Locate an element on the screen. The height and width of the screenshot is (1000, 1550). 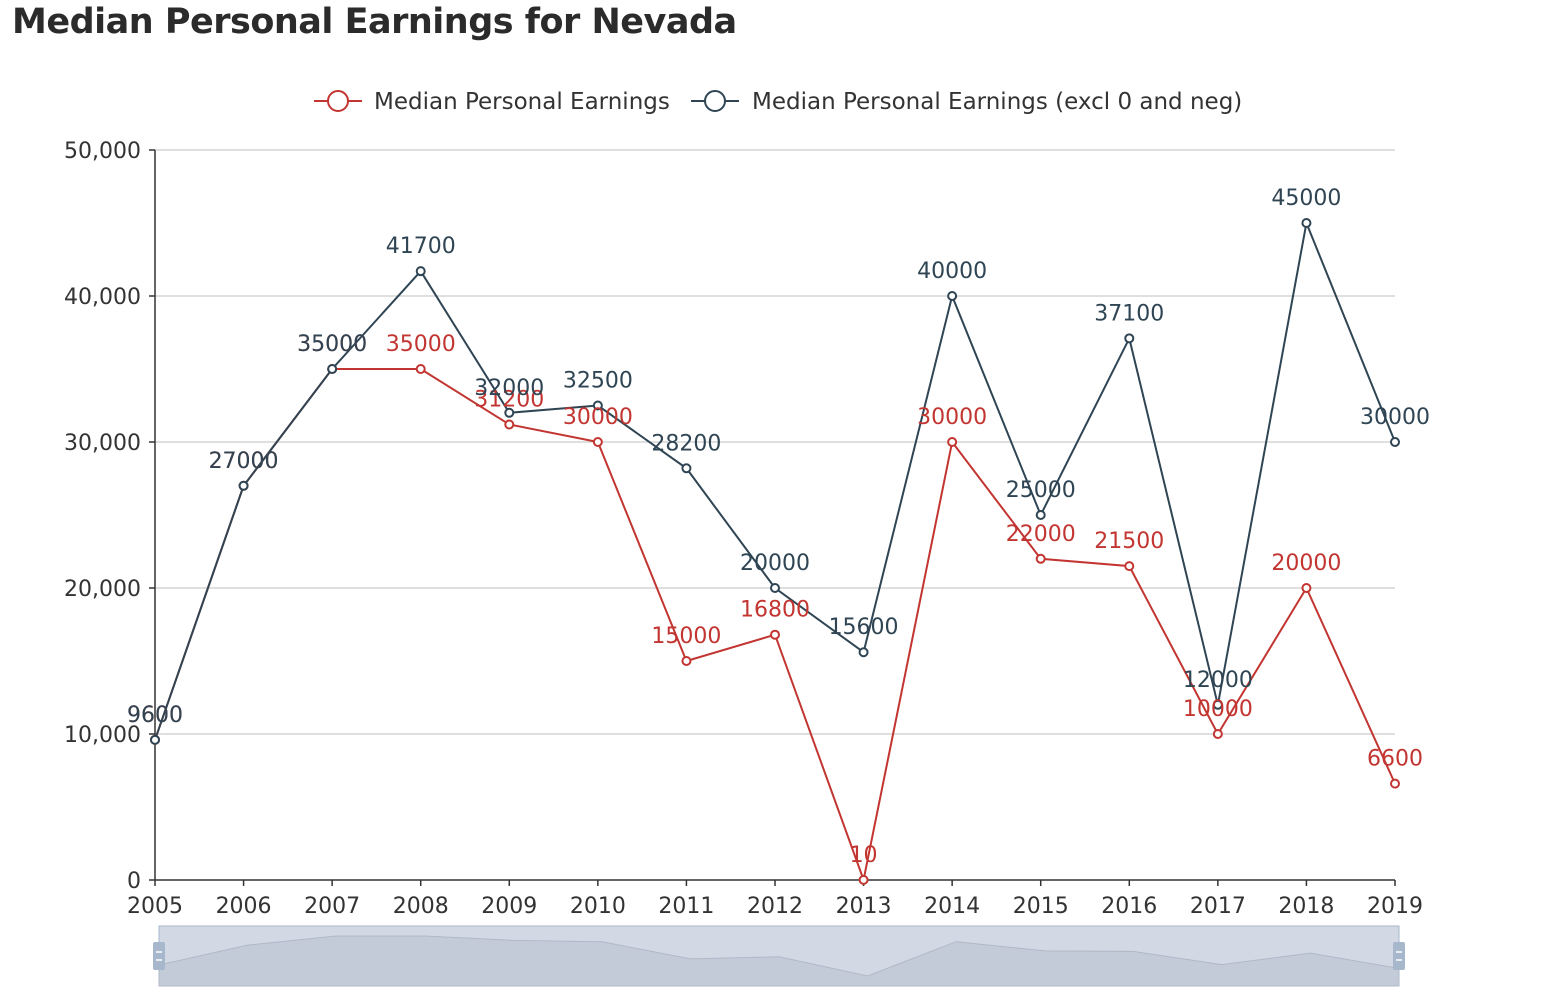
x-tick-label: 2008 is located at coordinates (421, 906).